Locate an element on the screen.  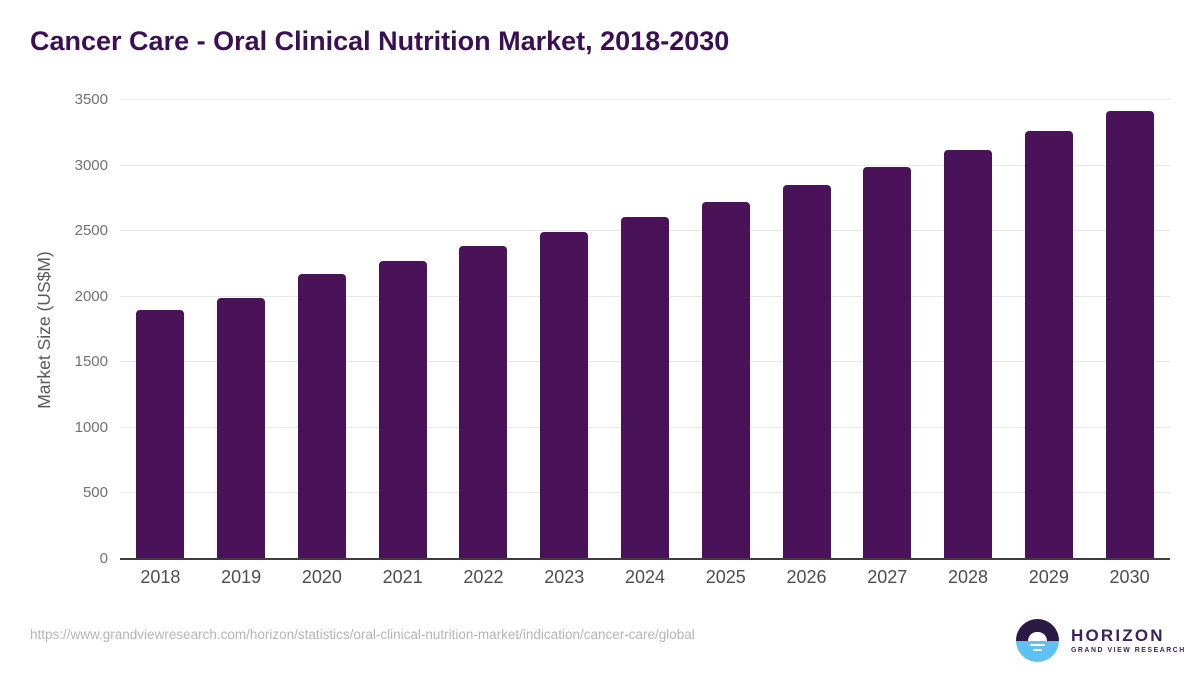
x-axis-line is located at coordinates (645, 559).